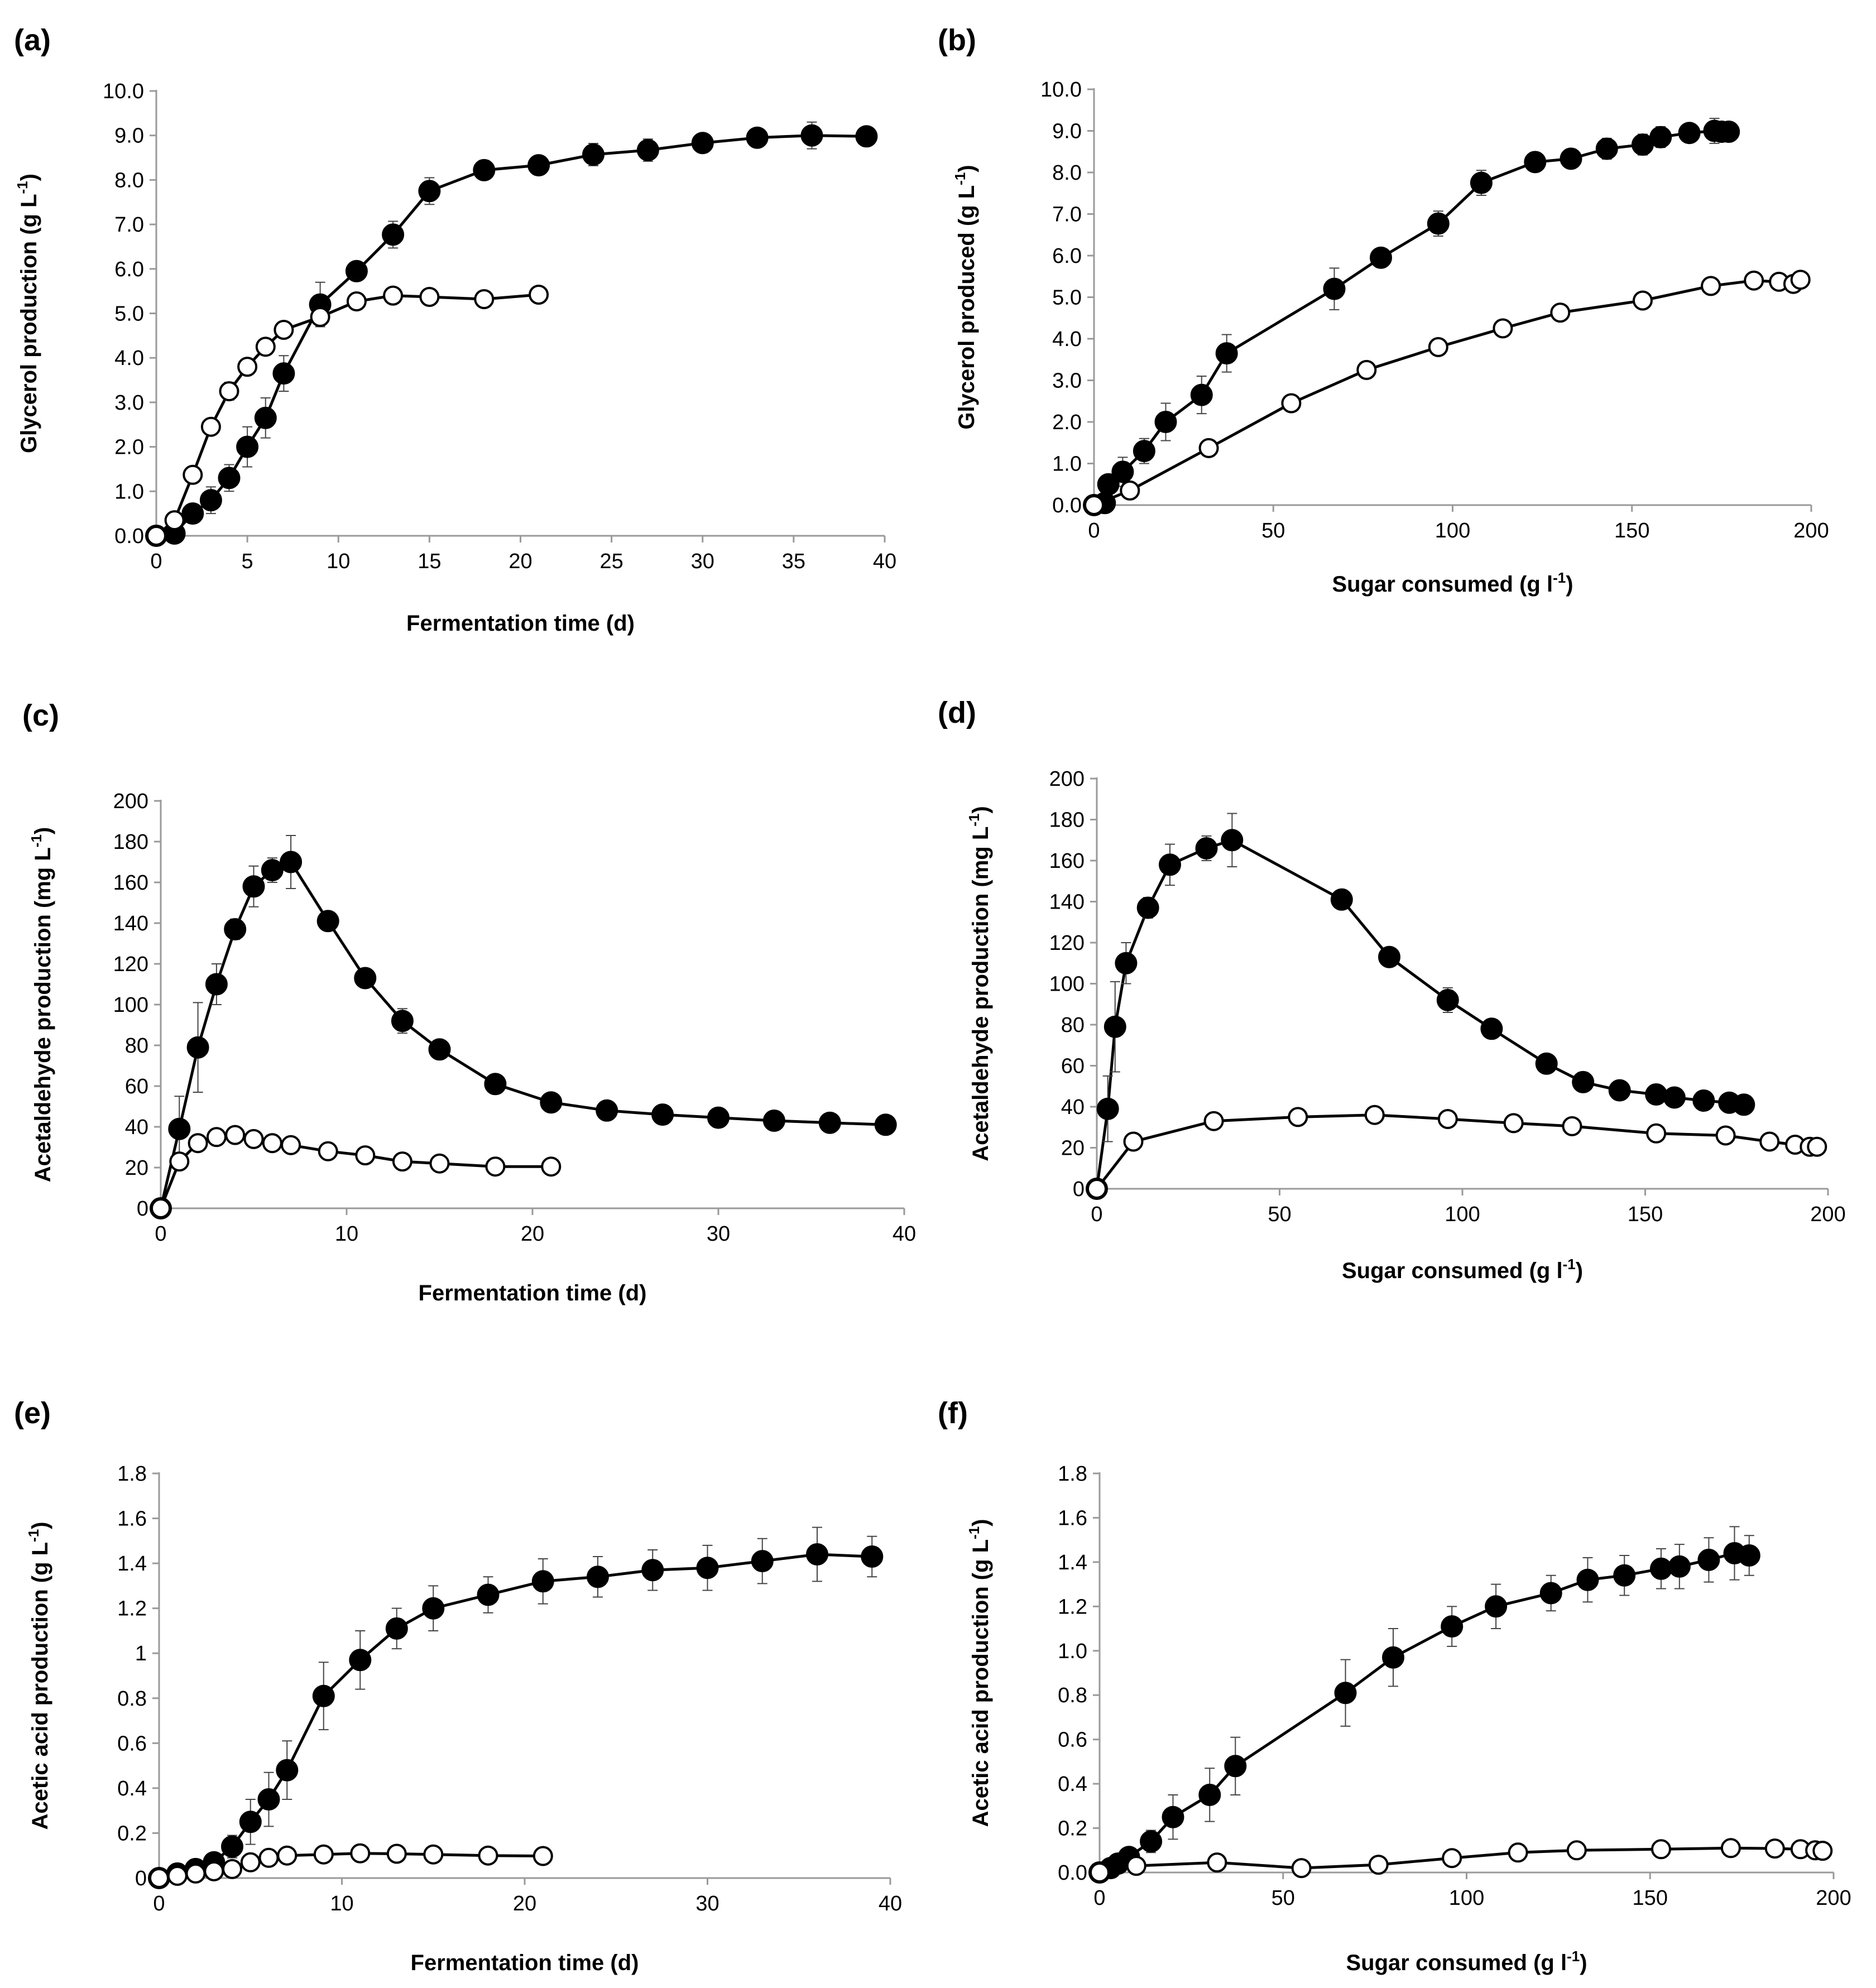 The height and width of the screenshot is (1988, 1876). Describe the element at coordinates (520, 561) in the screenshot. I see `x-tick-label: 20` at that location.